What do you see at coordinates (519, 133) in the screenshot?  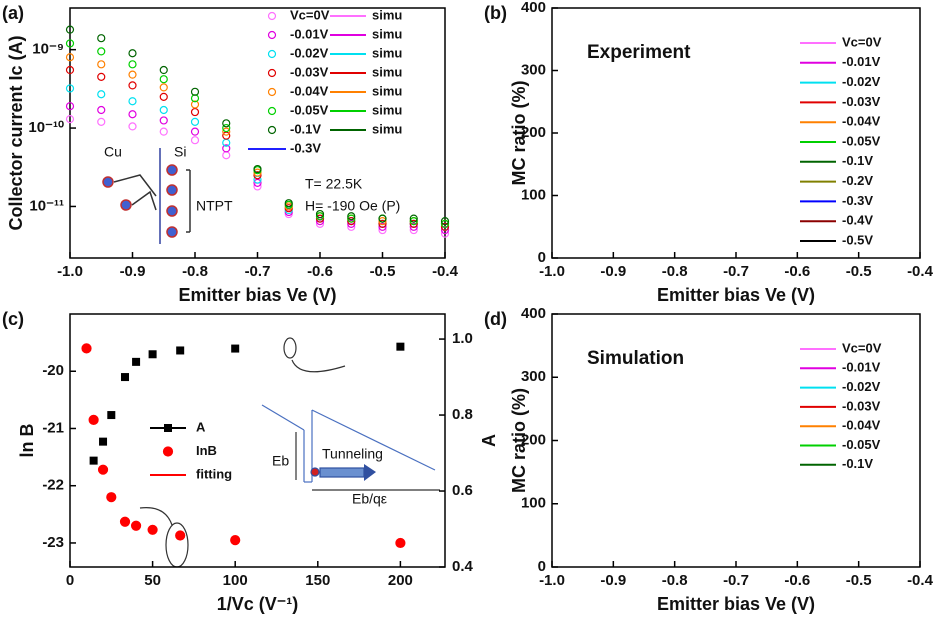 I see `y-axis-label: MC ratio (%)` at bounding box center [519, 133].